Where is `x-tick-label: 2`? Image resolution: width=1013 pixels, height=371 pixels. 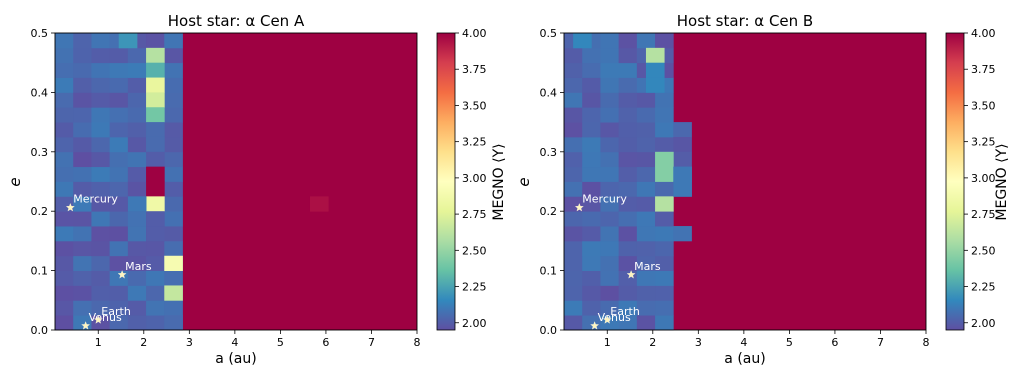
x-tick-label: 2 is located at coordinates (143, 342).